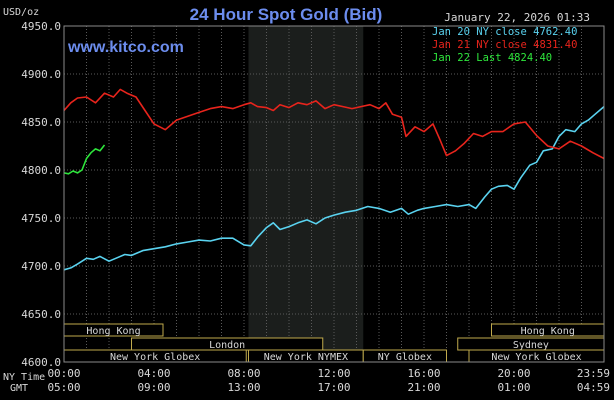 The width and height of the screenshot is (614, 400). I want to click on session-label: Sydney, so click(531, 345).